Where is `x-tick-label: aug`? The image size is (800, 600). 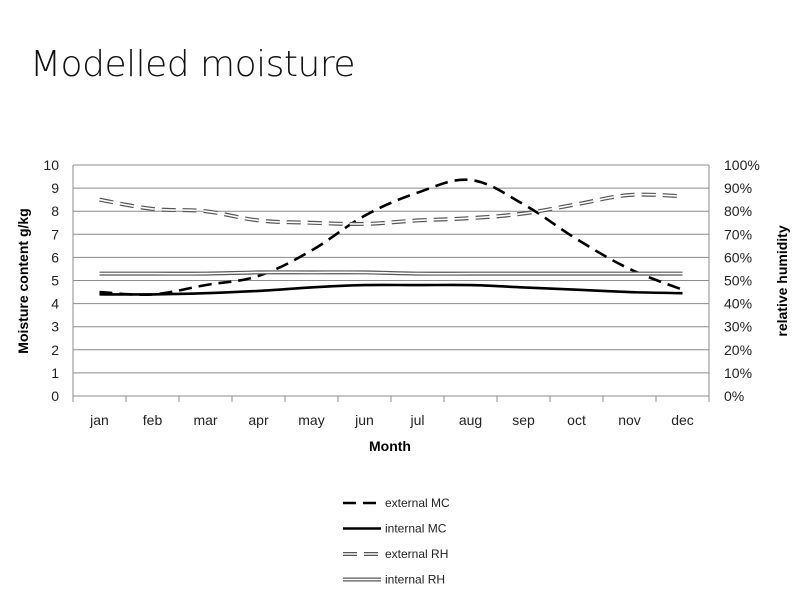 x-tick-label: aug is located at coordinates (470, 420).